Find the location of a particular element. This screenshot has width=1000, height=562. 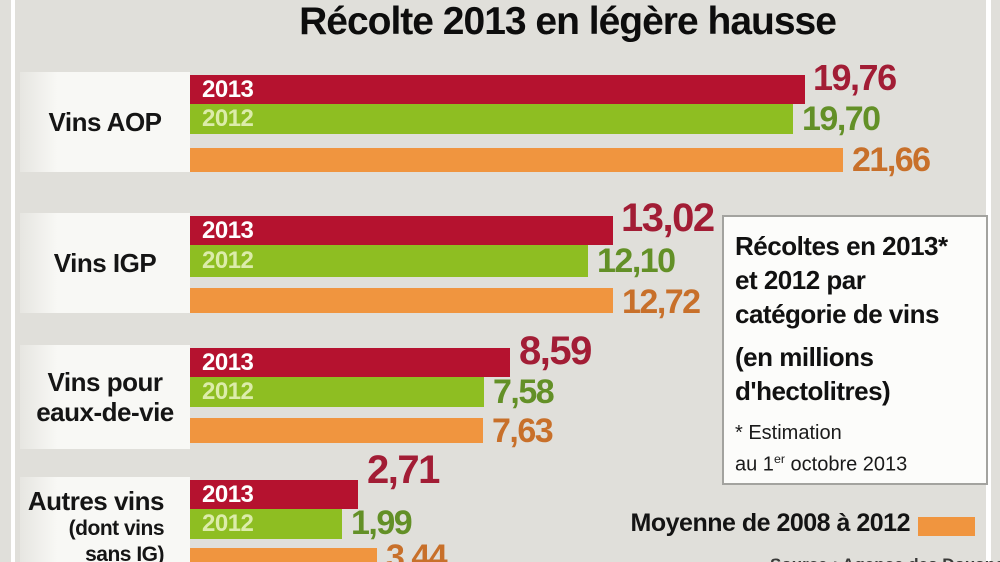

value-label-2013: 13,02 is located at coordinates (668, 218).